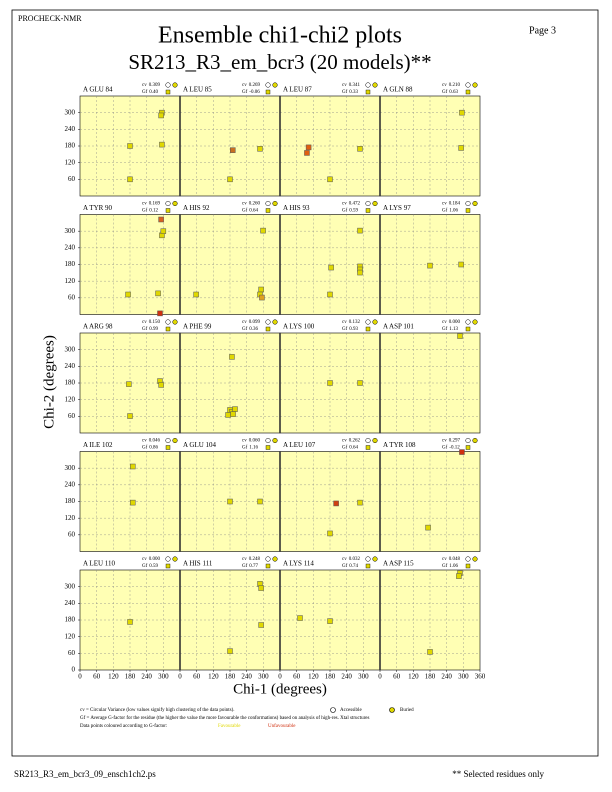 This screenshot has width=612, height=792. Describe the element at coordinates (455, 559) in the screenshot. I see `cv-number: 0.048` at that location.